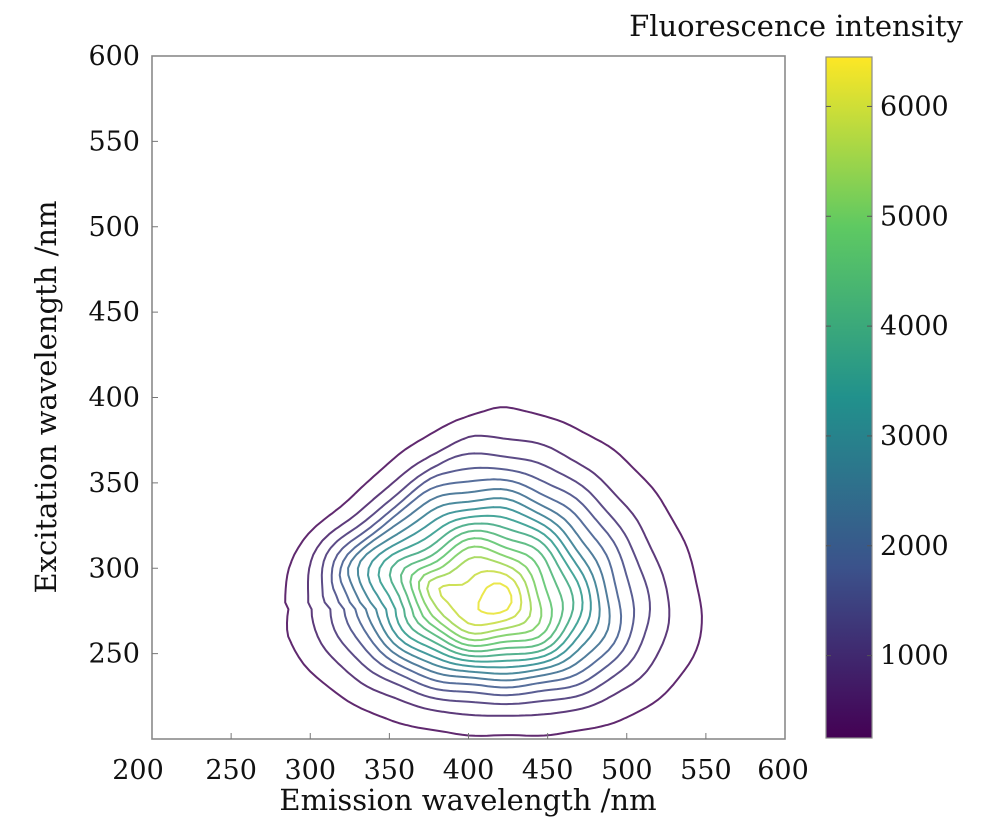 The height and width of the screenshot is (828, 1000). I want to click on y-tick-label: 250, so click(114, 654).